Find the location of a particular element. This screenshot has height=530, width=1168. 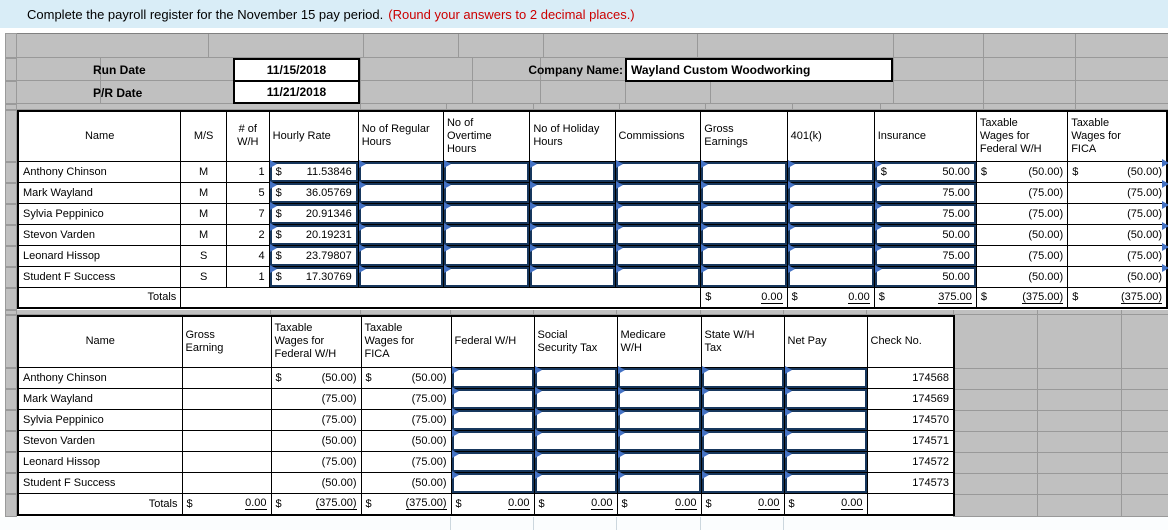

table-row: Stevon Varden (50.00) (50.00) 174571 is located at coordinates (486, 440).